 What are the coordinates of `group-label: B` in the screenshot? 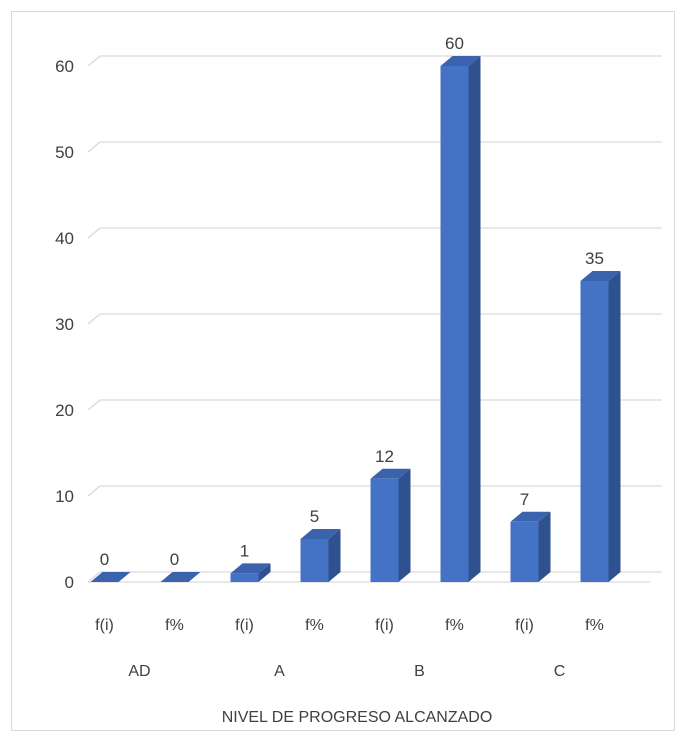 It's located at (419, 671).